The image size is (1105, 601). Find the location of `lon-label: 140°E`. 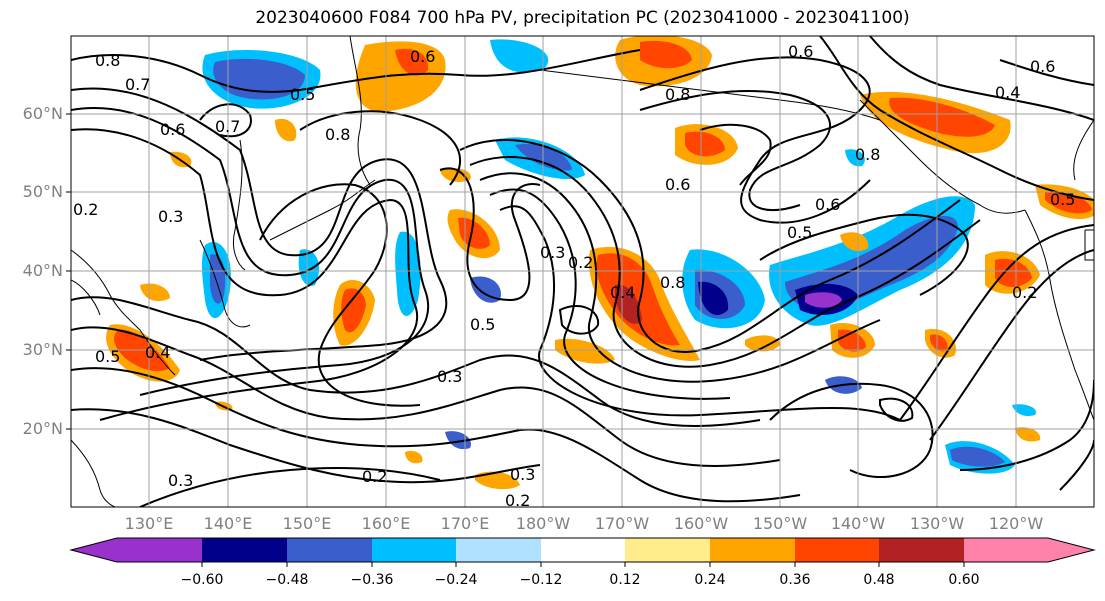

lon-label: 140°E is located at coordinates (228, 523).